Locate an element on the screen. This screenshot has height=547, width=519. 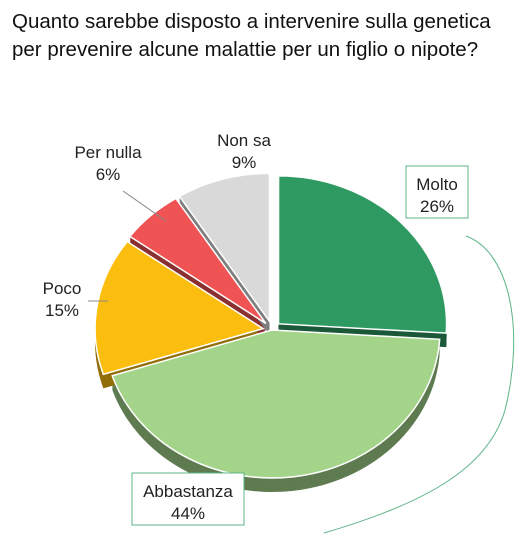
slice-value-per-nulla: 6% is located at coordinates (108, 174).